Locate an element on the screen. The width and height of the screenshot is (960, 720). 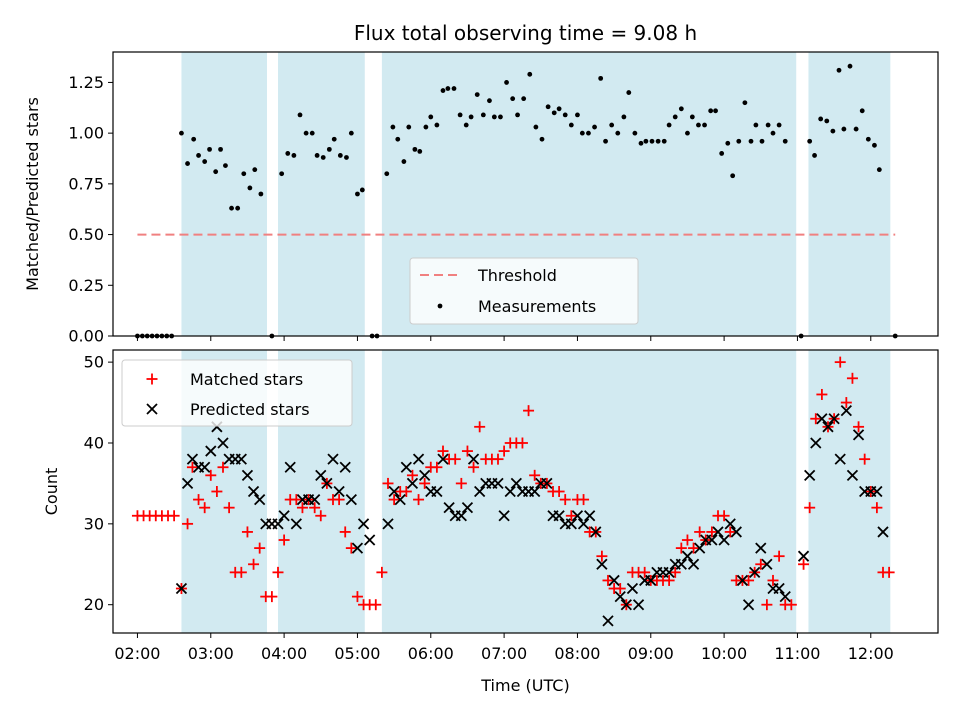
count-y-ticks: 20 30 40 50 is located at coordinates (98, 483).